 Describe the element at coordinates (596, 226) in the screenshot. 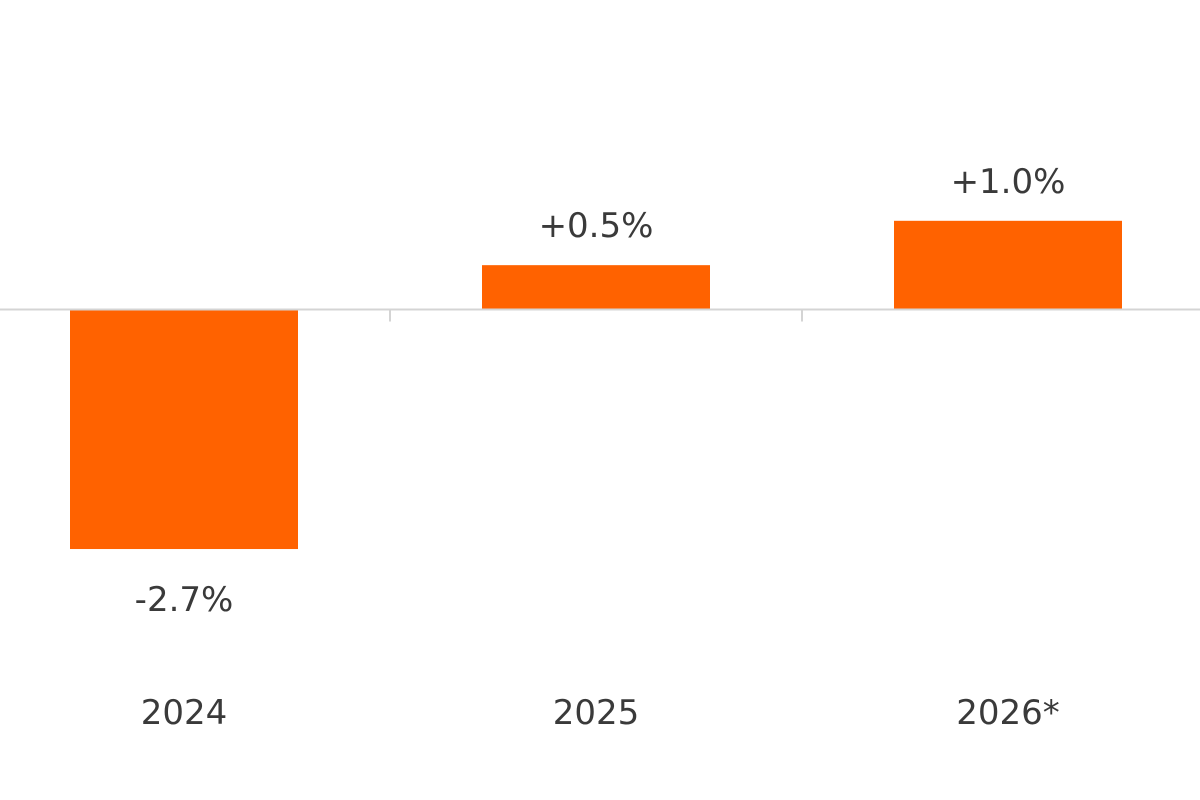

I see `data-label: +0.5%` at that location.